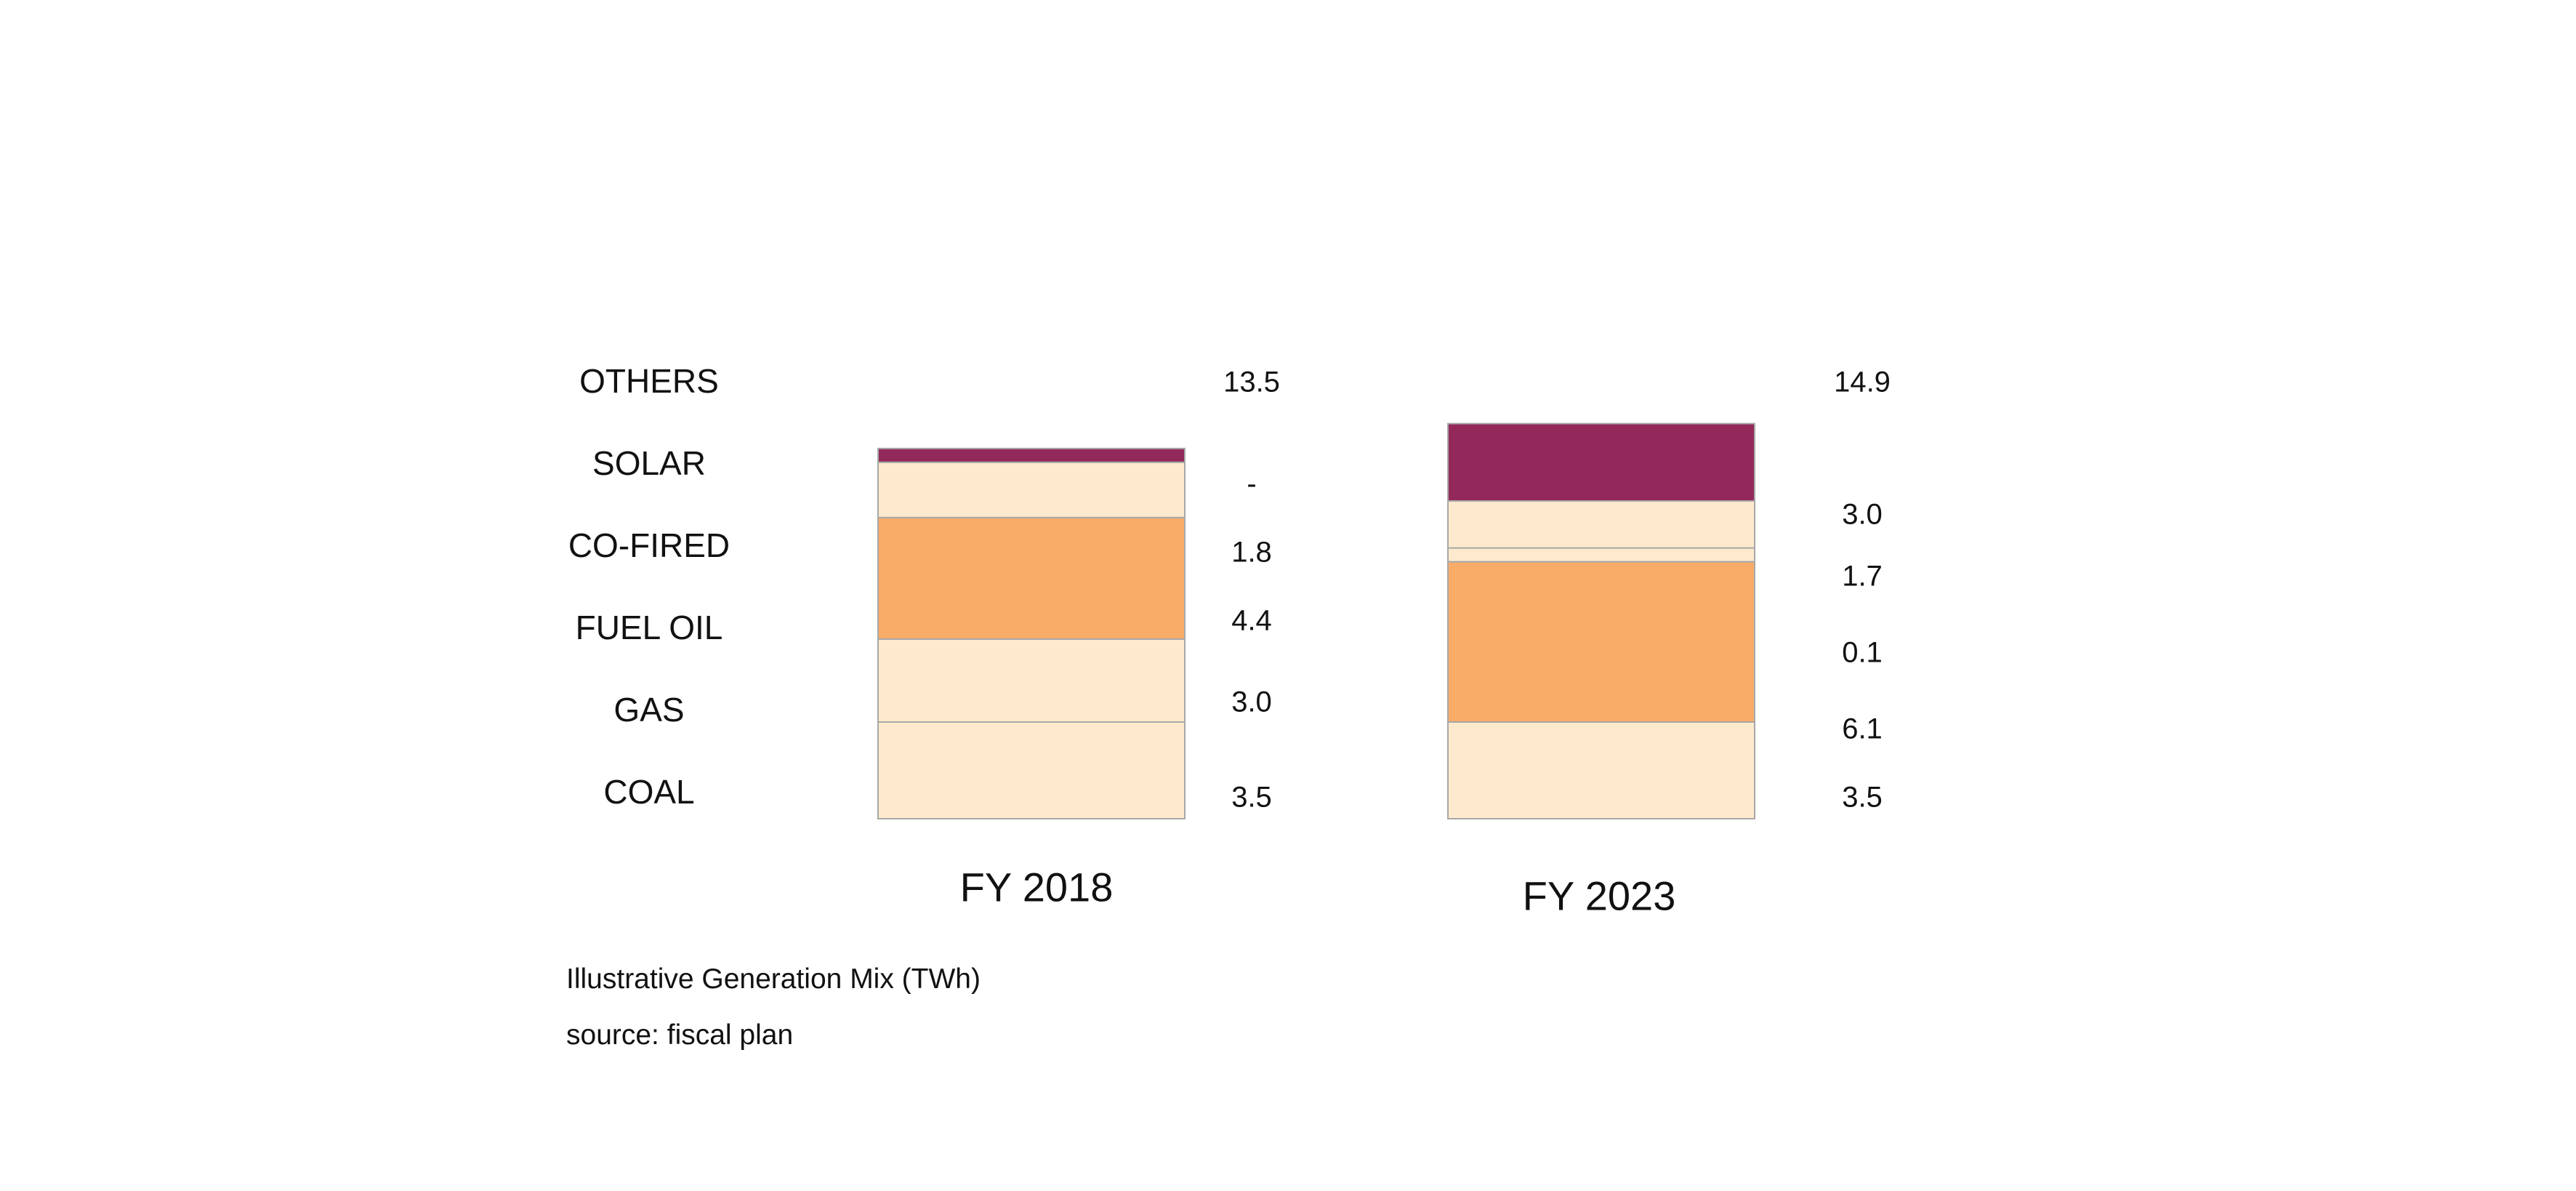 Image resolution: width=2576 pixels, height=1191 pixels. Describe the element at coordinates (1251, 620) in the screenshot. I see `value-label-fuel-oil-fy2018: 4.4` at that location.